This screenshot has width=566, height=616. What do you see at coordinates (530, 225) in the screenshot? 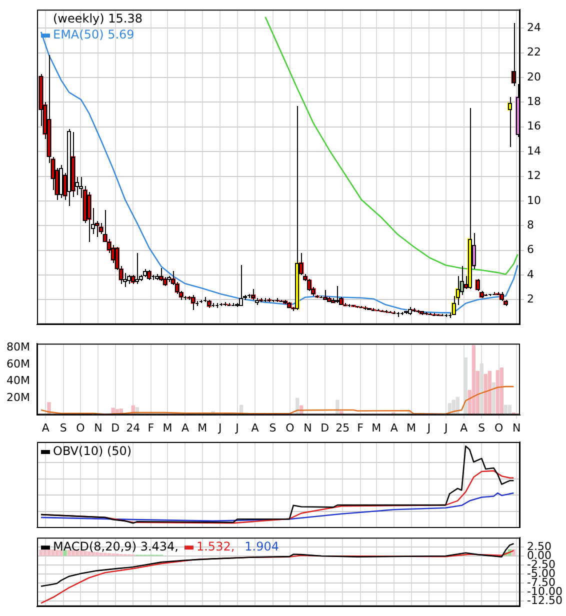
I see `y-tick-label: 8` at bounding box center [530, 225].